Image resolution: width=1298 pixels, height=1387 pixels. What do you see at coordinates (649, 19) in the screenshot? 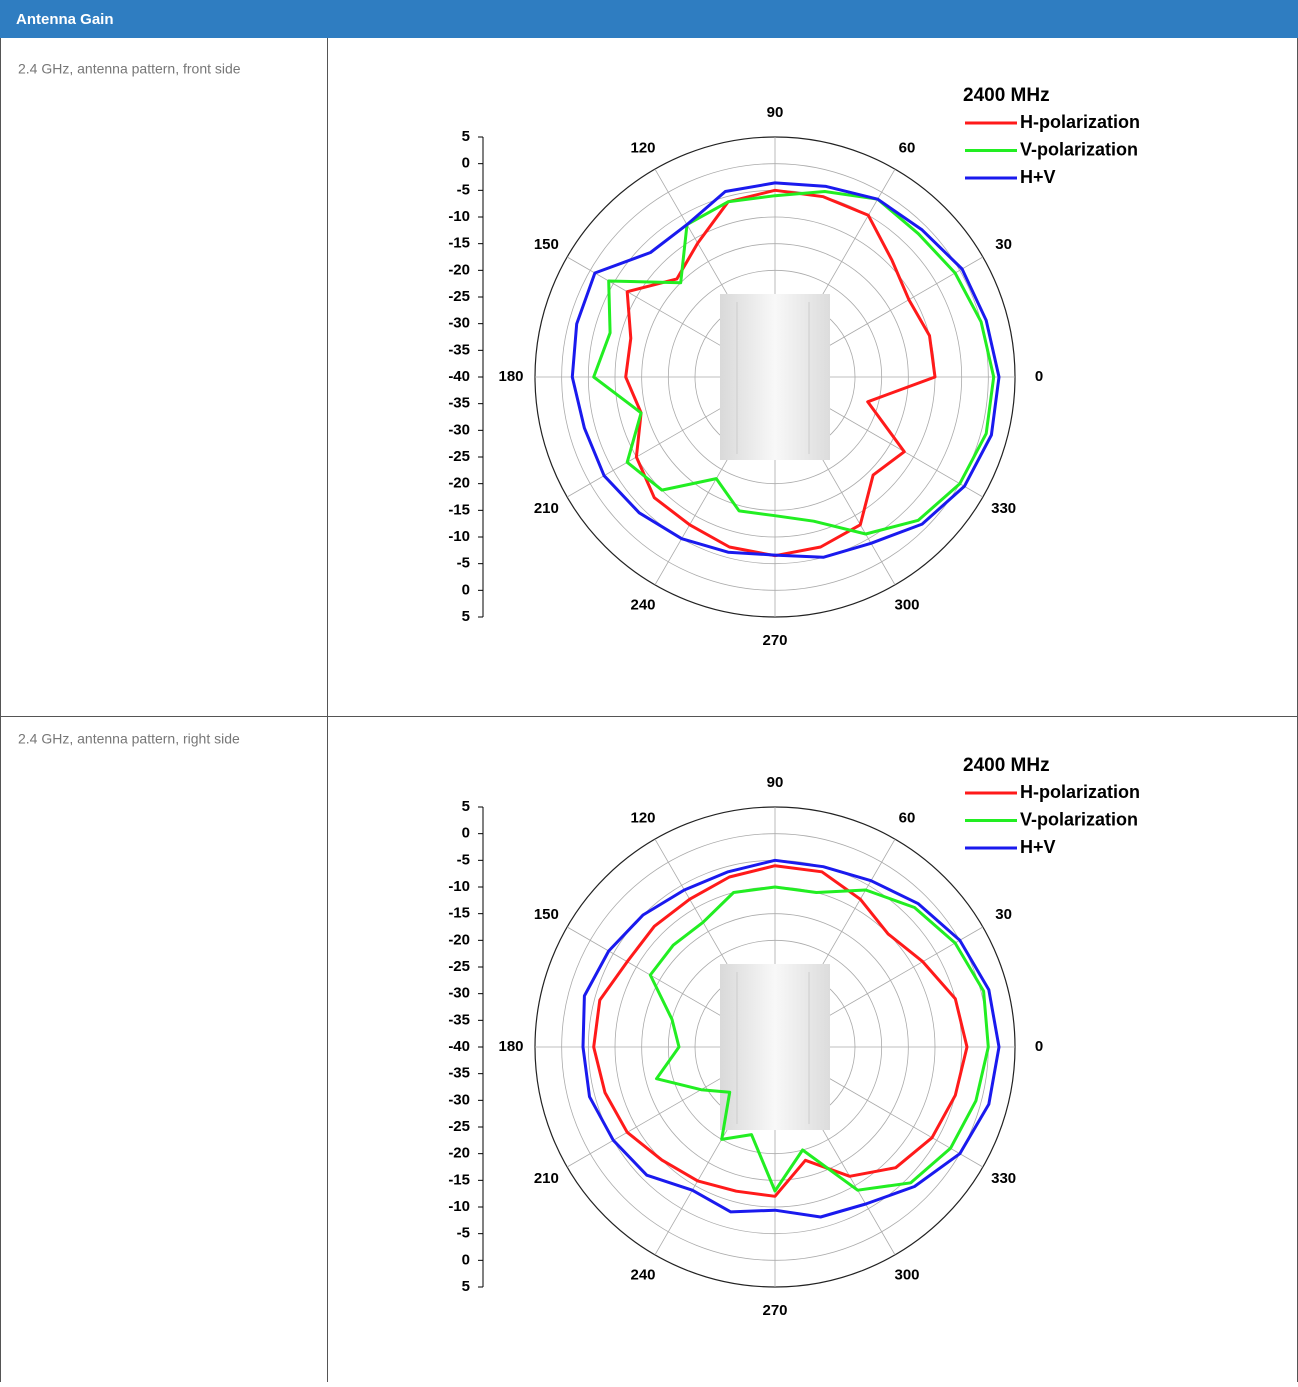
I see `header-bar` at bounding box center [649, 19].